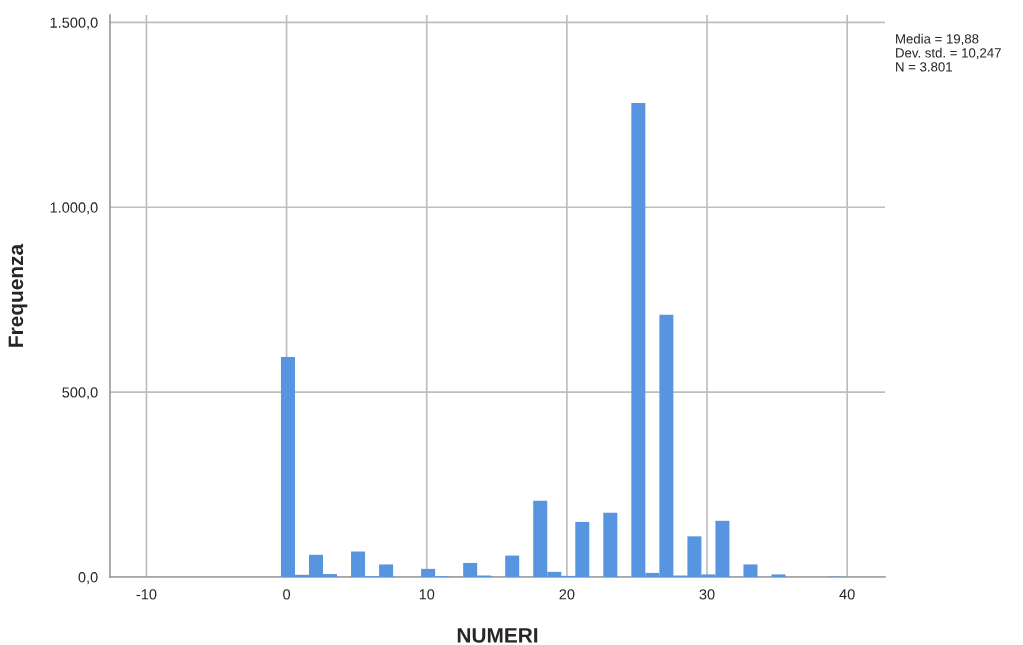 The image size is (1023, 645). I want to click on x-tick-label: 30, so click(707, 594).